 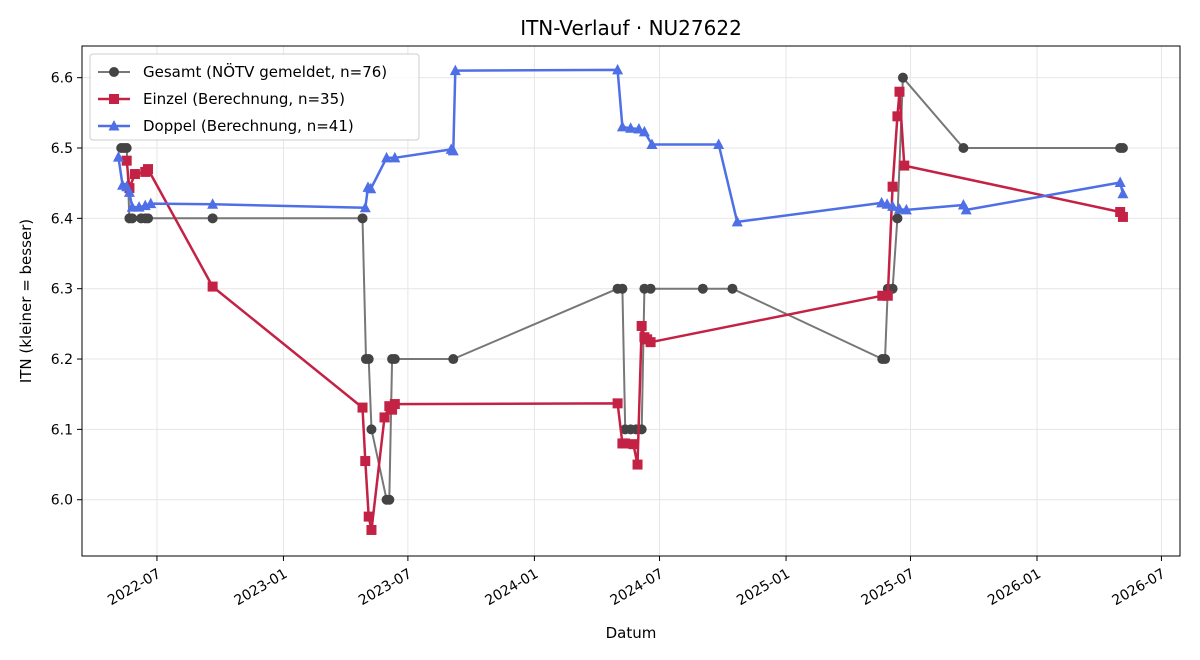 I want to click on x-tick-label: 2022-07, so click(x=134, y=587).